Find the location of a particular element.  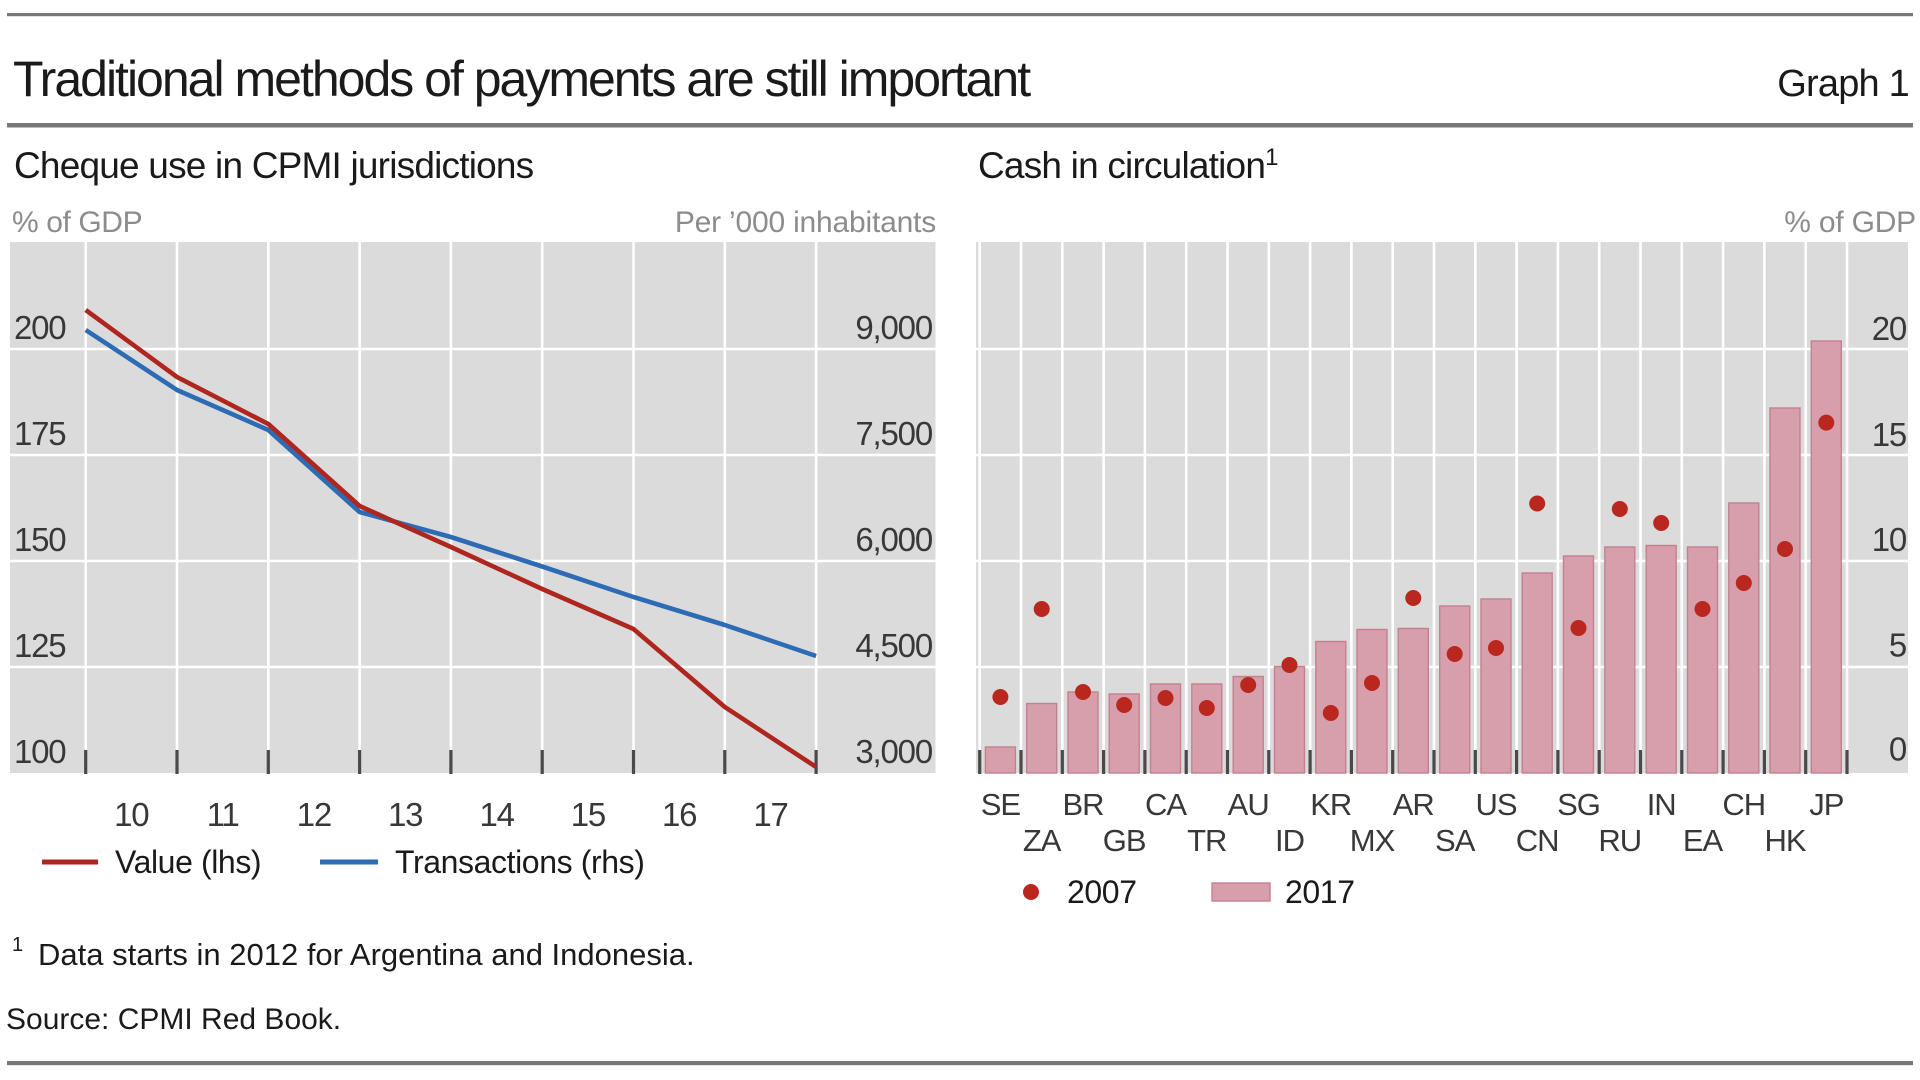

svg-text: IN is located at coordinates (1661, 804).